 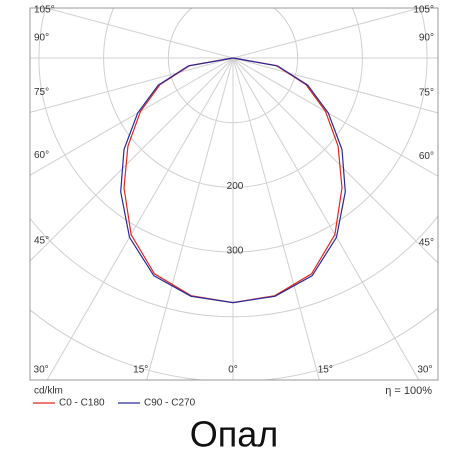 I want to click on chart-title: Опал, so click(x=234, y=434).